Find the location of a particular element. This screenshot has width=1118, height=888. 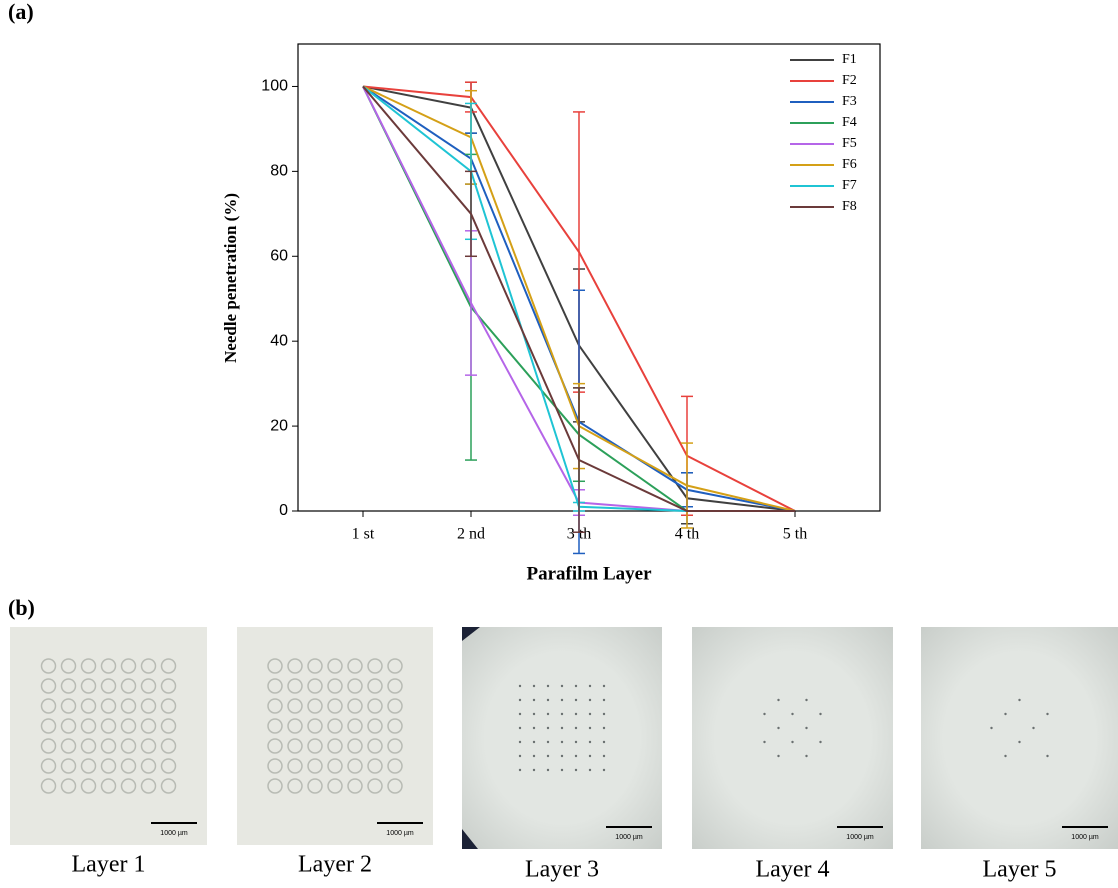

photo-caption: Layer 2 is located at coordinates (335, 865).